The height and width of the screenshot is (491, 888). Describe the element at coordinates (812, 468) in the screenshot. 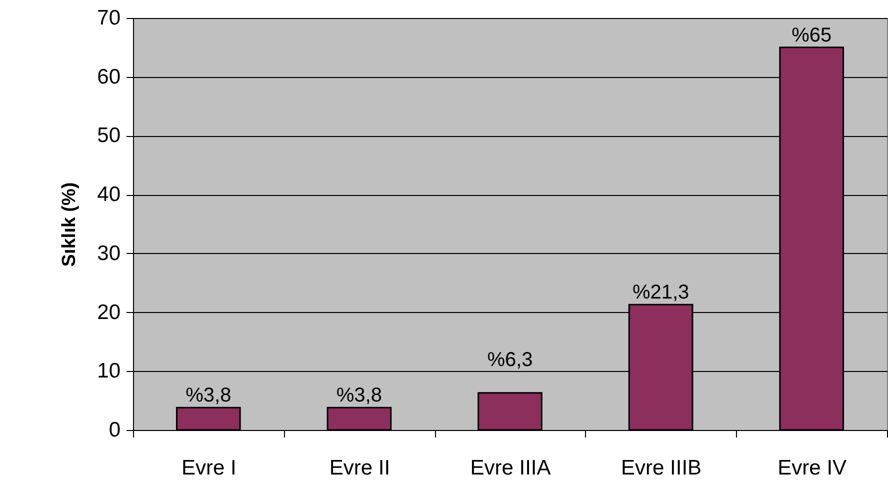

I see `x-tick-label: Evre IV` at that location.